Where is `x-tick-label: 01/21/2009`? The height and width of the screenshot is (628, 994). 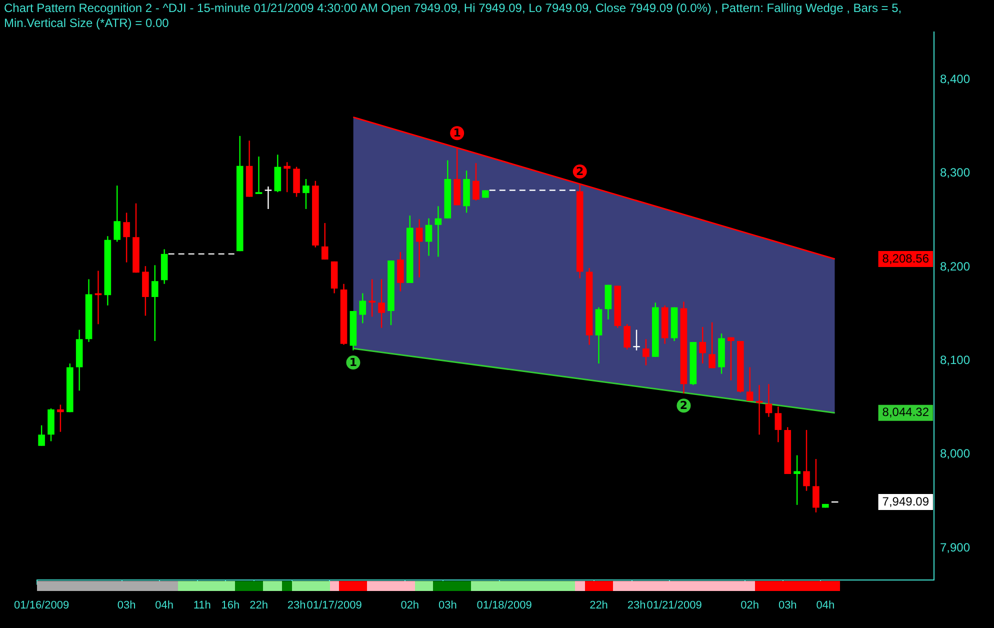 x-tick-label: 01/21/2009 is located at coordinates (674, 605).